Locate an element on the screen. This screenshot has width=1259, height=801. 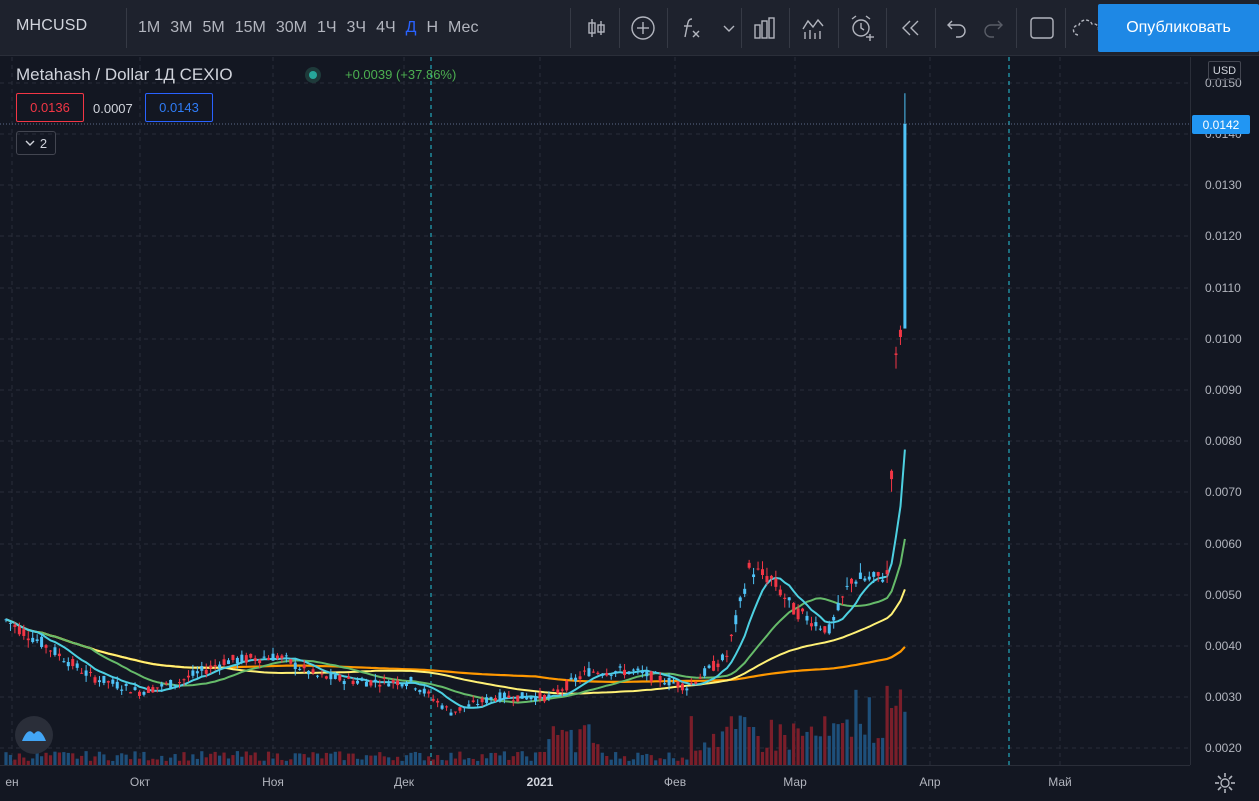
interval-0: 1М is located at coordinates (149, 27).